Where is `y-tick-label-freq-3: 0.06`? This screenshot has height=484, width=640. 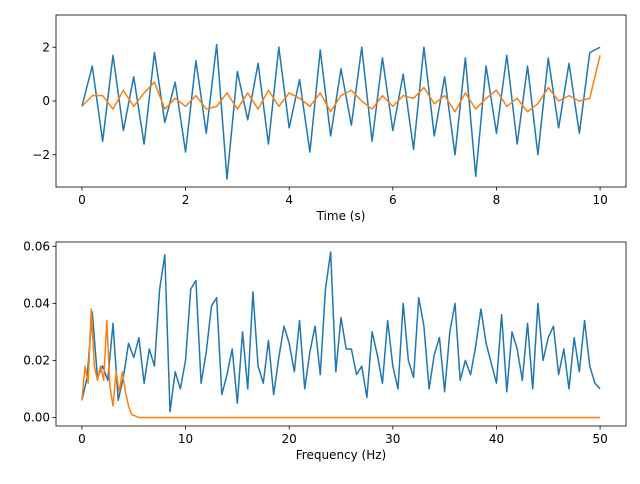
y-tick-label-freq-3: 0.06 is located at coordinates (36, 246).